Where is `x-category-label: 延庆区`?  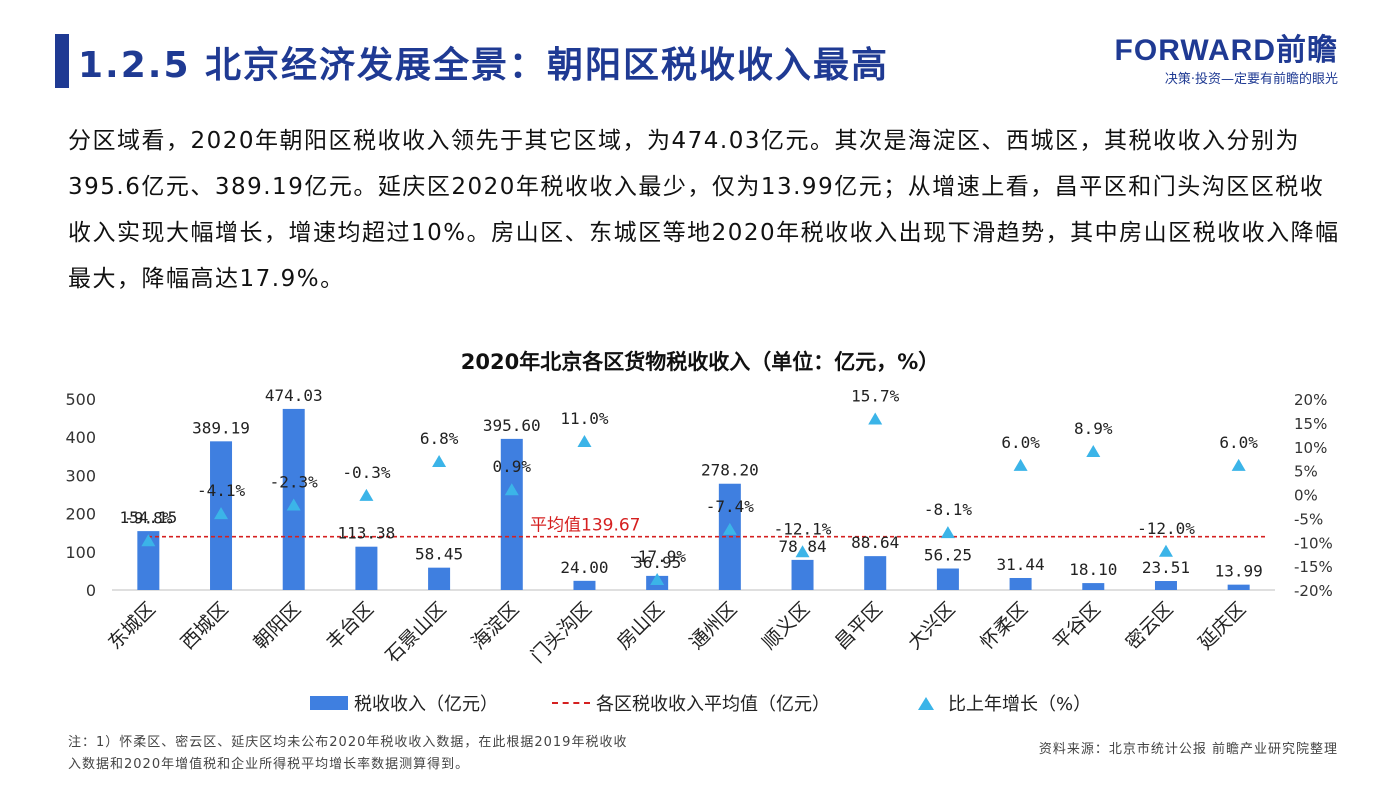 x-category-label: 延庆区 is located at coordinates (1222, 626).